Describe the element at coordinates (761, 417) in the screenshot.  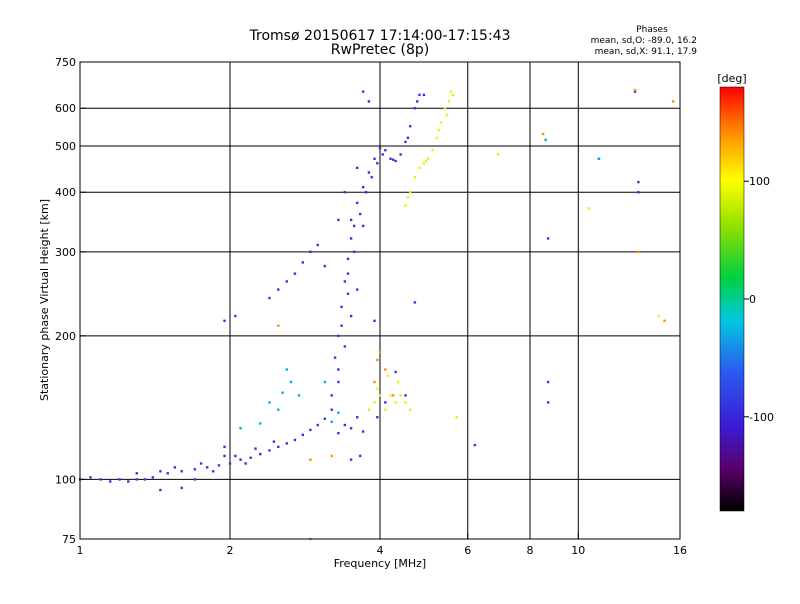
I see `colorbar-tick-label: -100` at that location.